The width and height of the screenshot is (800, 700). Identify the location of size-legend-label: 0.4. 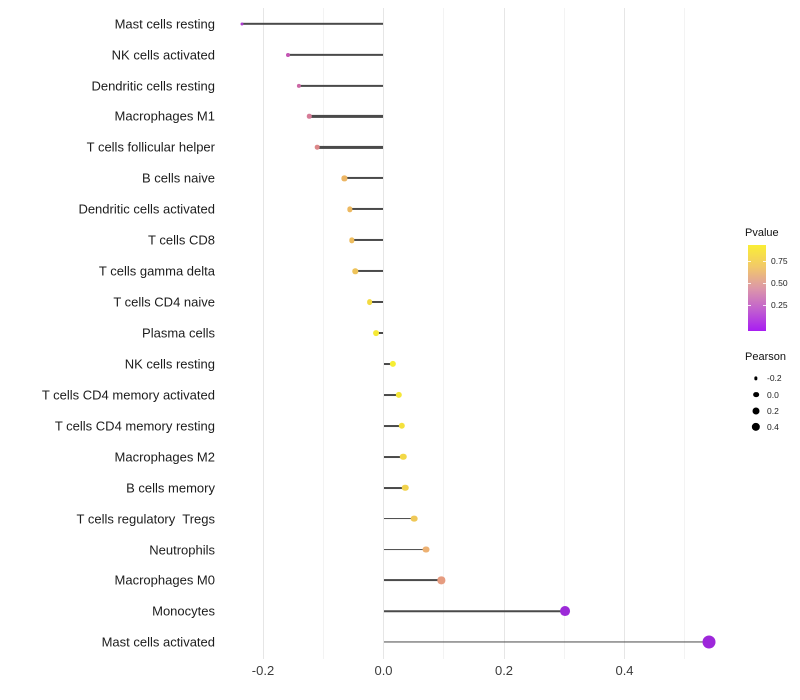
(773, 427).